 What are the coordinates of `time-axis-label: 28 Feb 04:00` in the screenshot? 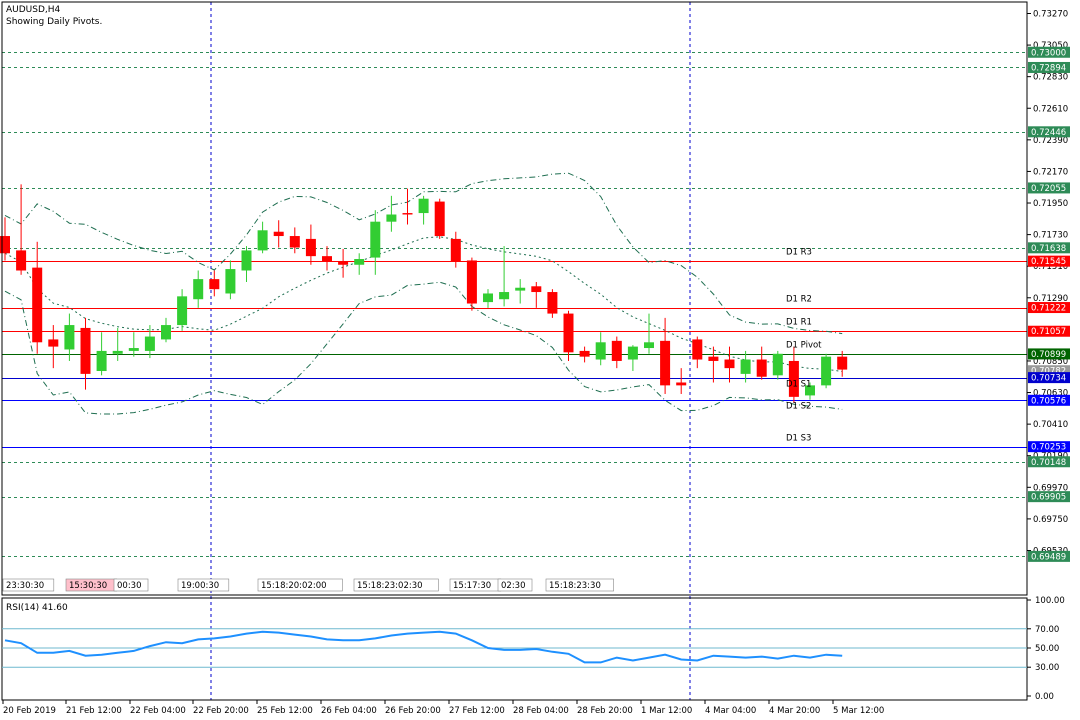 It's located at (541, 711).